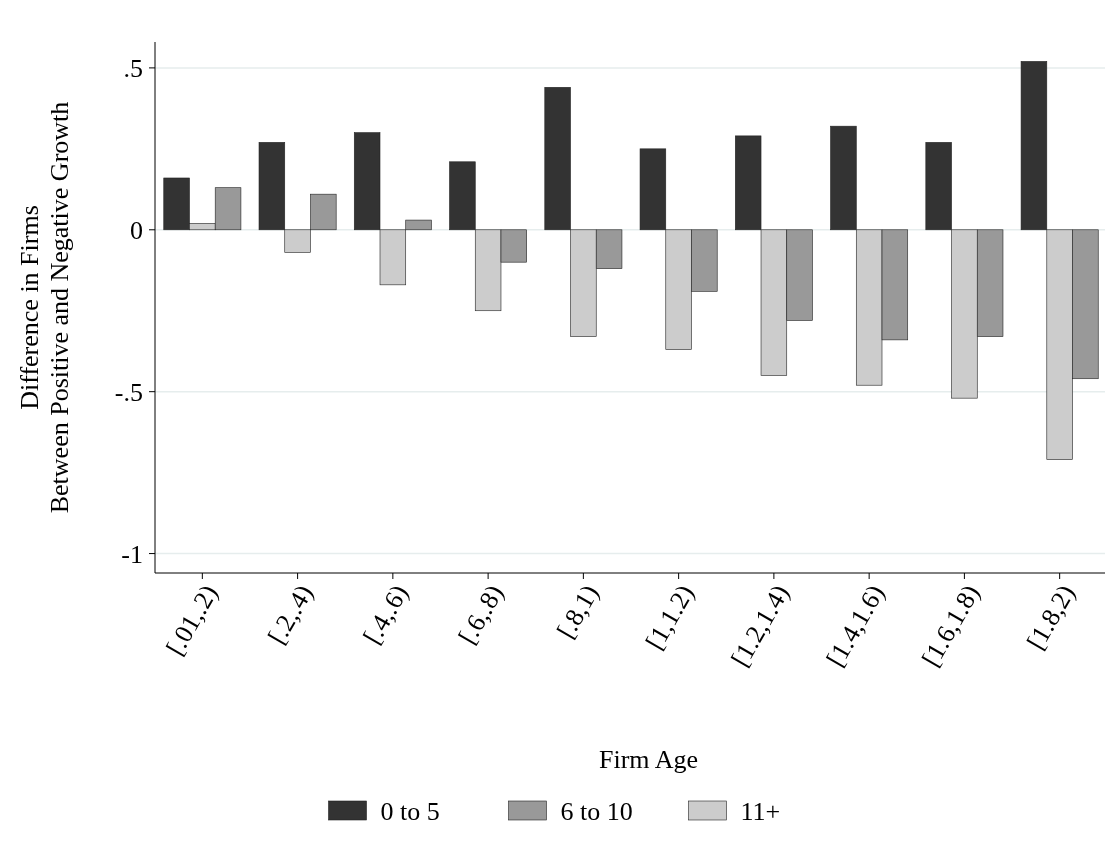  What do you see at coordinates (44, 307) in the screenshot?
I see `y-axis-title: Difference in Firms Between Positive and Negative Growth` at bounding box center [44, 307].